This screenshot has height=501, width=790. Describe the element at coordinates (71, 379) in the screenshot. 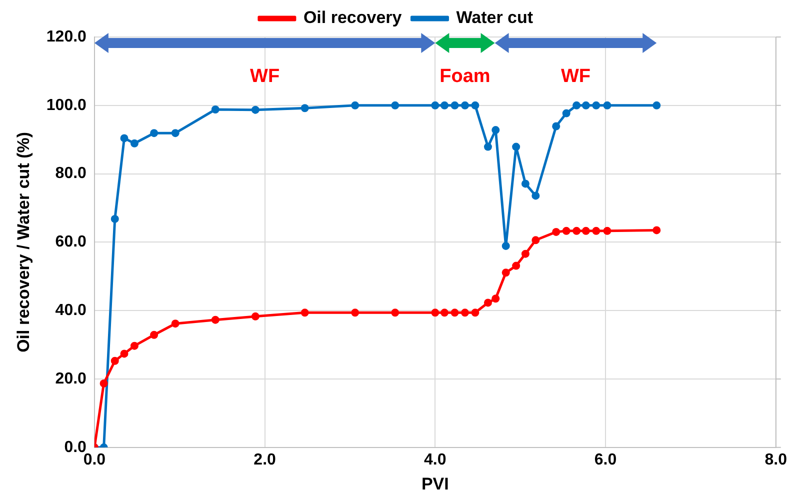

I see `y-tick-label: 20.0` at that location.